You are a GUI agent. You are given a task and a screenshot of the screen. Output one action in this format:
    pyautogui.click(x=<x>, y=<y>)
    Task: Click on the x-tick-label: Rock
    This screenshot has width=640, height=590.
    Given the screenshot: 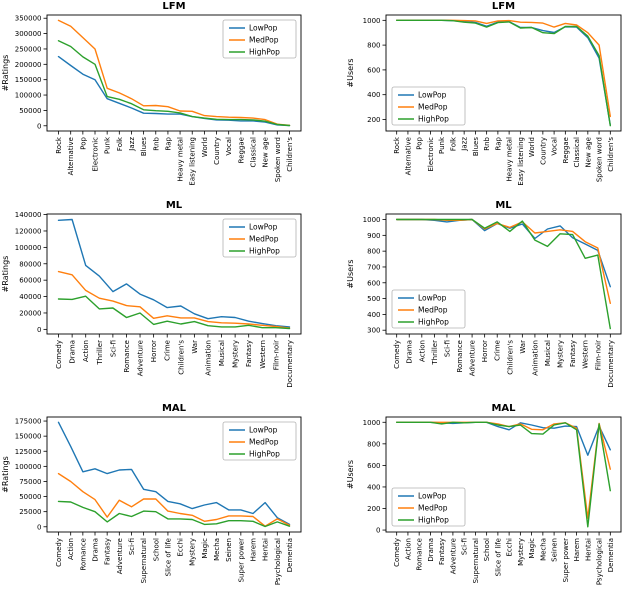 What is the action you would take?
    pyautogui.click(x=59, y=145)
    